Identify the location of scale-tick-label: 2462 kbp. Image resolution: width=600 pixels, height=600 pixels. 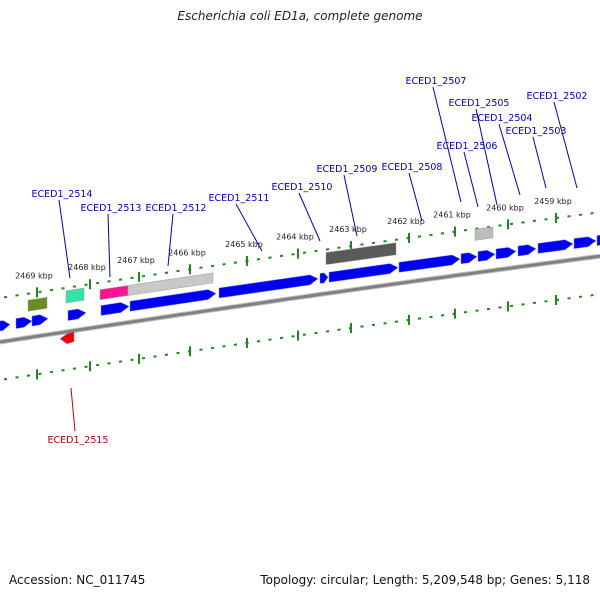
(406, 221).